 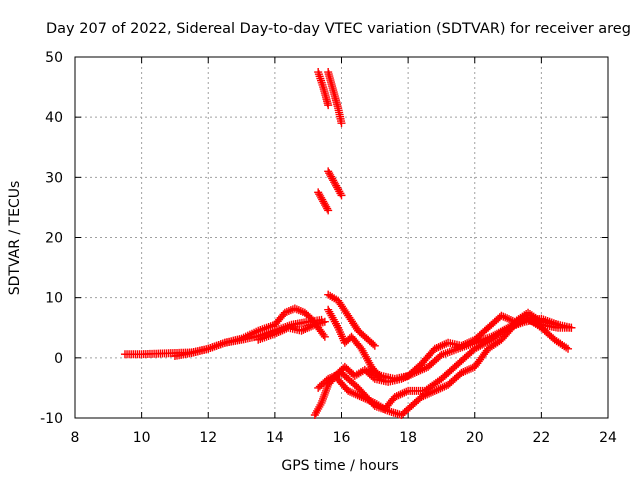 What do you see at coordinates (54, 178) in the screenshot?
I see `y-tick-label: 30` at bounding box center [54, 178].